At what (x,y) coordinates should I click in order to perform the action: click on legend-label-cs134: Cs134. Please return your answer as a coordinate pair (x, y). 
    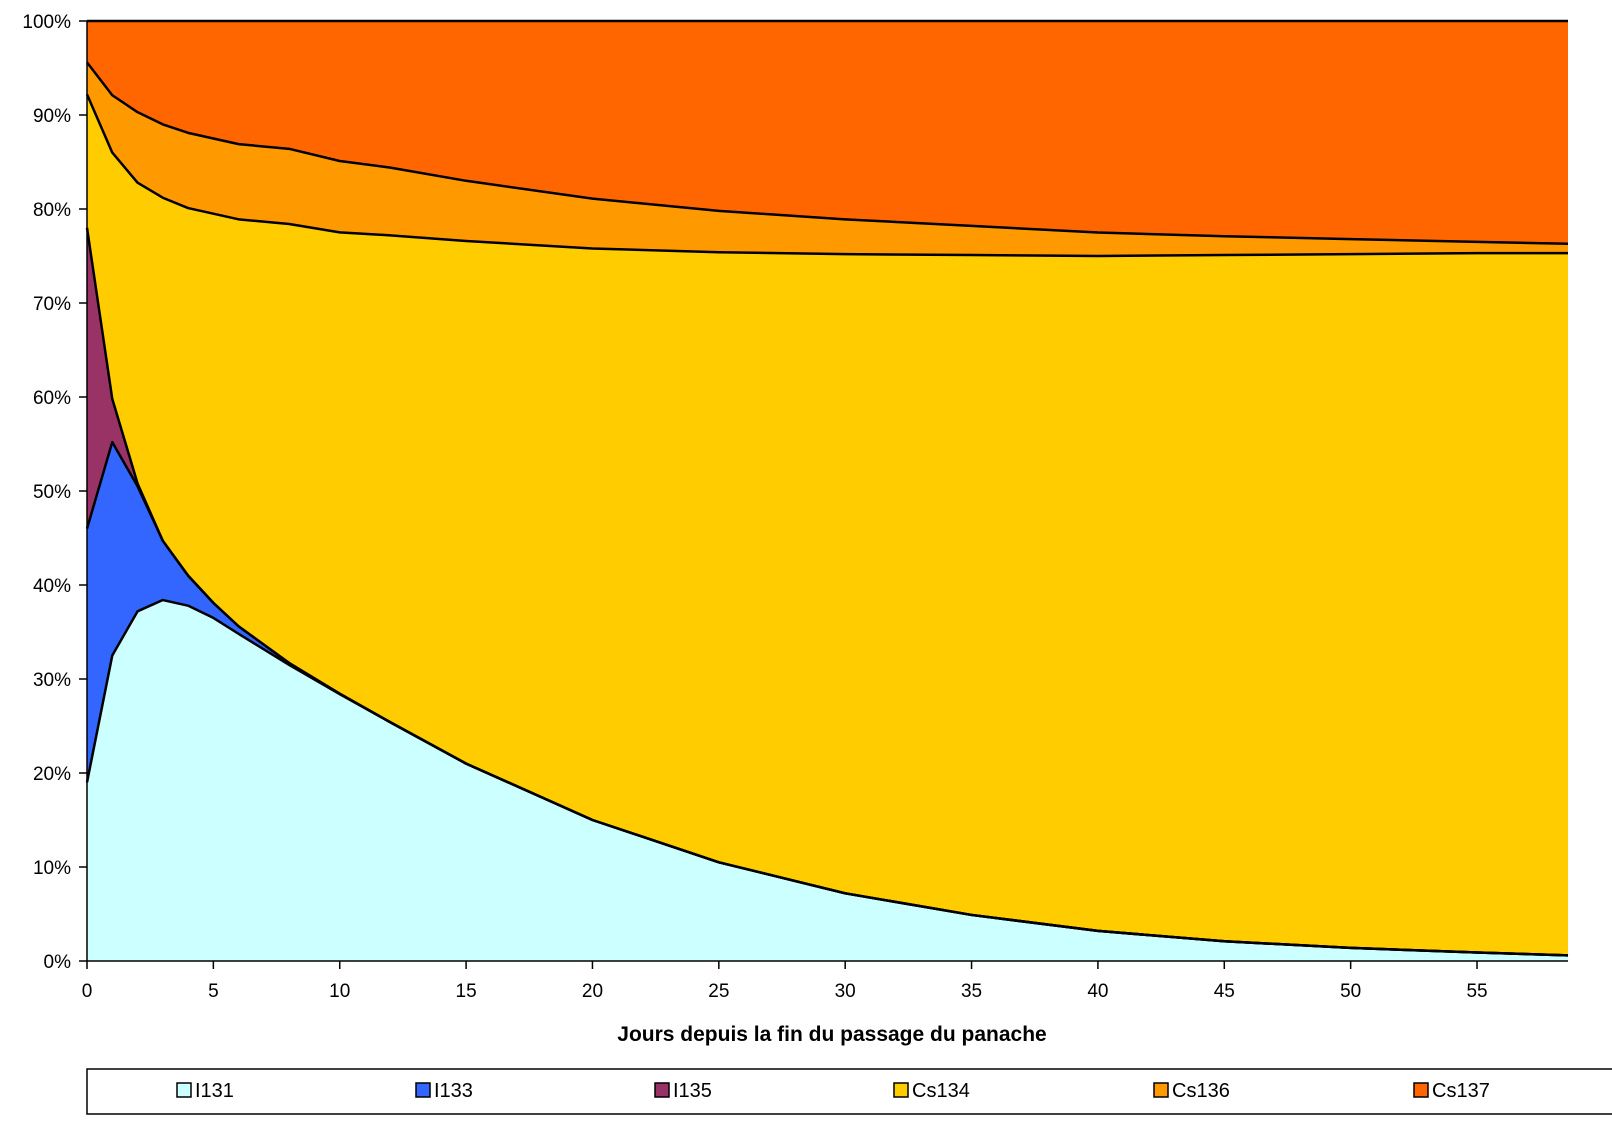
    Looking at the image, I should click on (941, 1091).